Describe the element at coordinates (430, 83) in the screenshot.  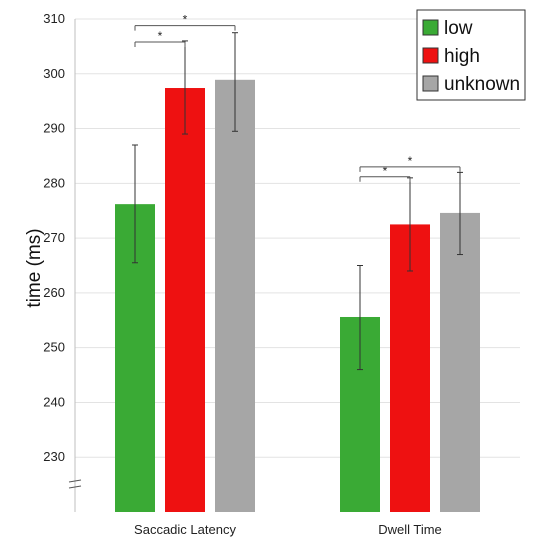
I see `legend-swatch-unknown` at that location.